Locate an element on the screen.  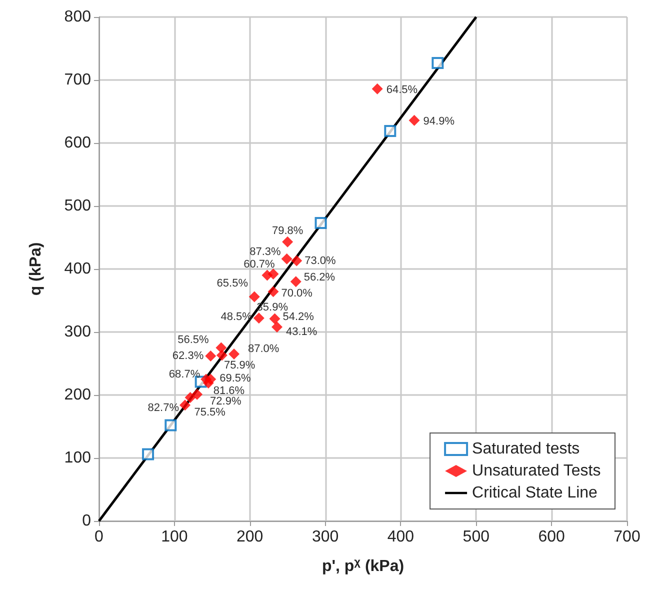
annotation: 54.2% is located at coordinates (298, 316).